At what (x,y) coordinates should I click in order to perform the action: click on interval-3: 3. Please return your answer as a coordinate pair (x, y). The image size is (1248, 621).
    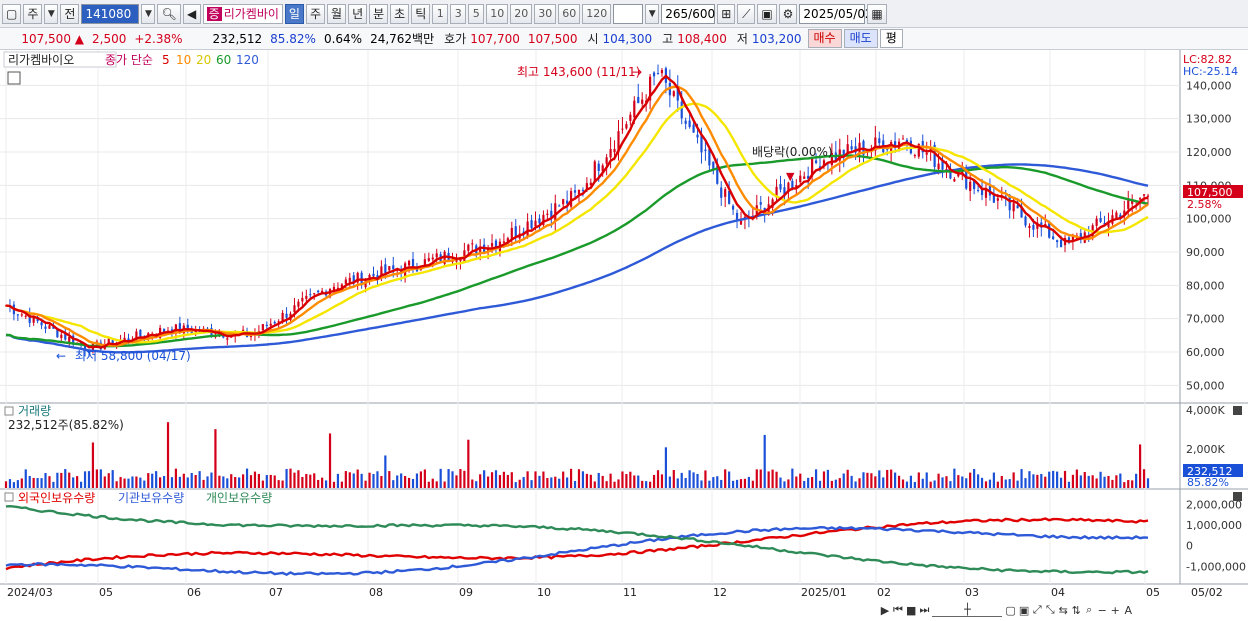
    Looking at the image, I should click on (458, 13).